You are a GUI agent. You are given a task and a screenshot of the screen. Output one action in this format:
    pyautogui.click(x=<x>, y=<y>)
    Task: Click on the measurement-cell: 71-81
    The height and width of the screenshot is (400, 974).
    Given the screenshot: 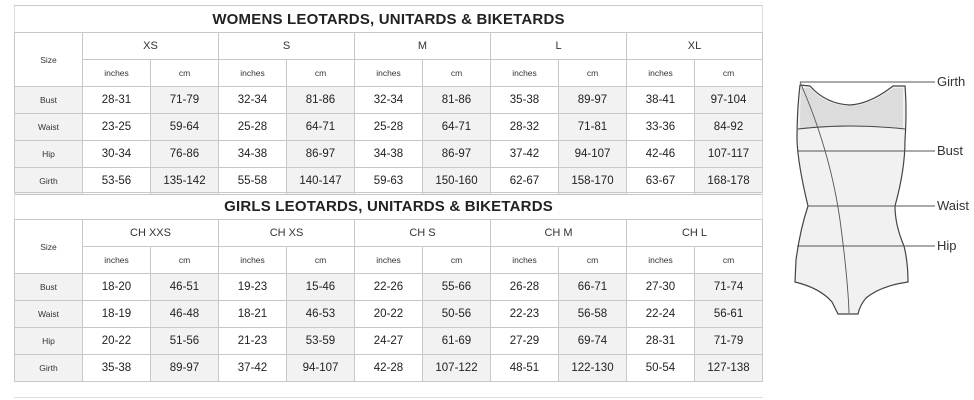 What is the action you would take?
    pyautogui.click(x=592, y=127)
    